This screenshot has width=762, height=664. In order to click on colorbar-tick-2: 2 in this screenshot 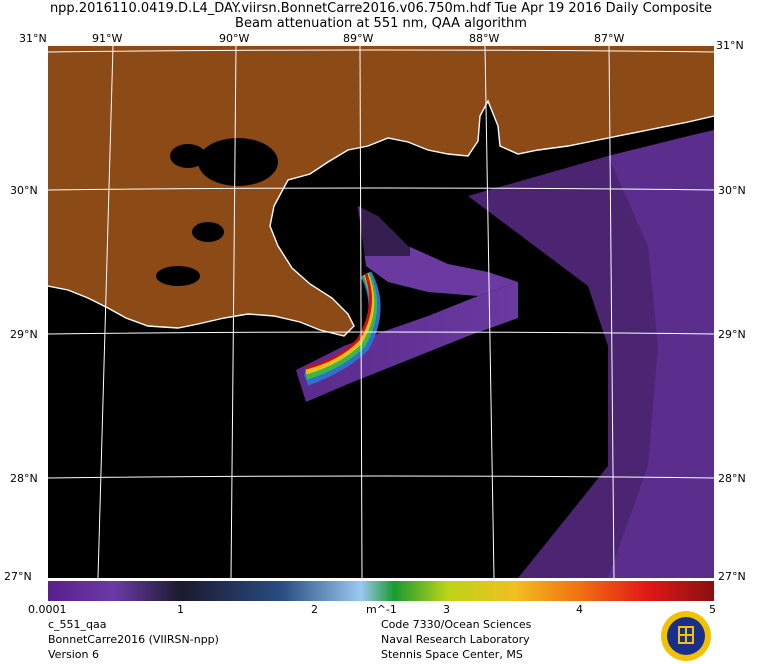, I will do `click(314, 609)`.